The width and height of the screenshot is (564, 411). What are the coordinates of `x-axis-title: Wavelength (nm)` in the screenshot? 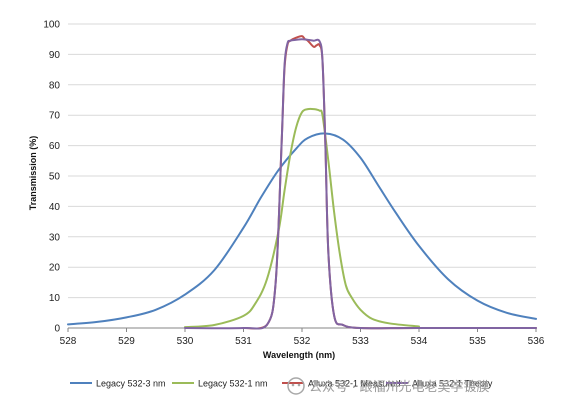 It's located at (299, 355).